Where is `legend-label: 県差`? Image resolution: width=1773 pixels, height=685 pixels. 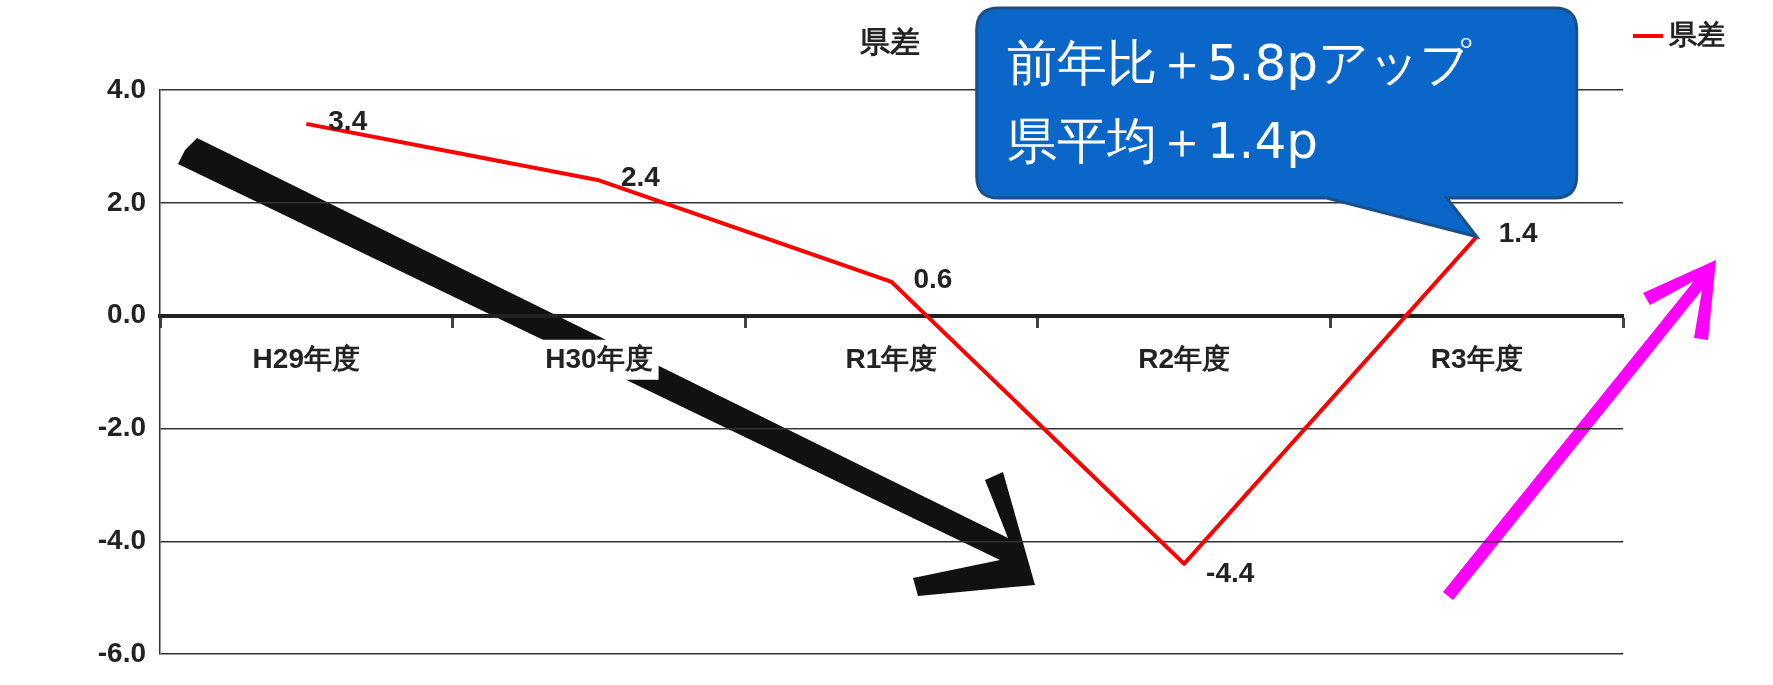
legend-label: 県差 is located at coordinates (1696, 34).